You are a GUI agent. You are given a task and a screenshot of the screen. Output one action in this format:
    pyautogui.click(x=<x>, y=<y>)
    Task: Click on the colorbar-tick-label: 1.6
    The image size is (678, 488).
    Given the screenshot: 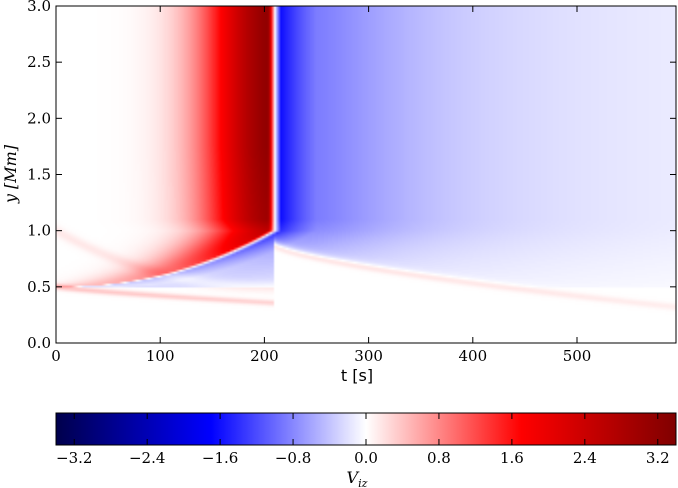 What is the action you would take?
    pyautogui.click(x=512, y=458)
    